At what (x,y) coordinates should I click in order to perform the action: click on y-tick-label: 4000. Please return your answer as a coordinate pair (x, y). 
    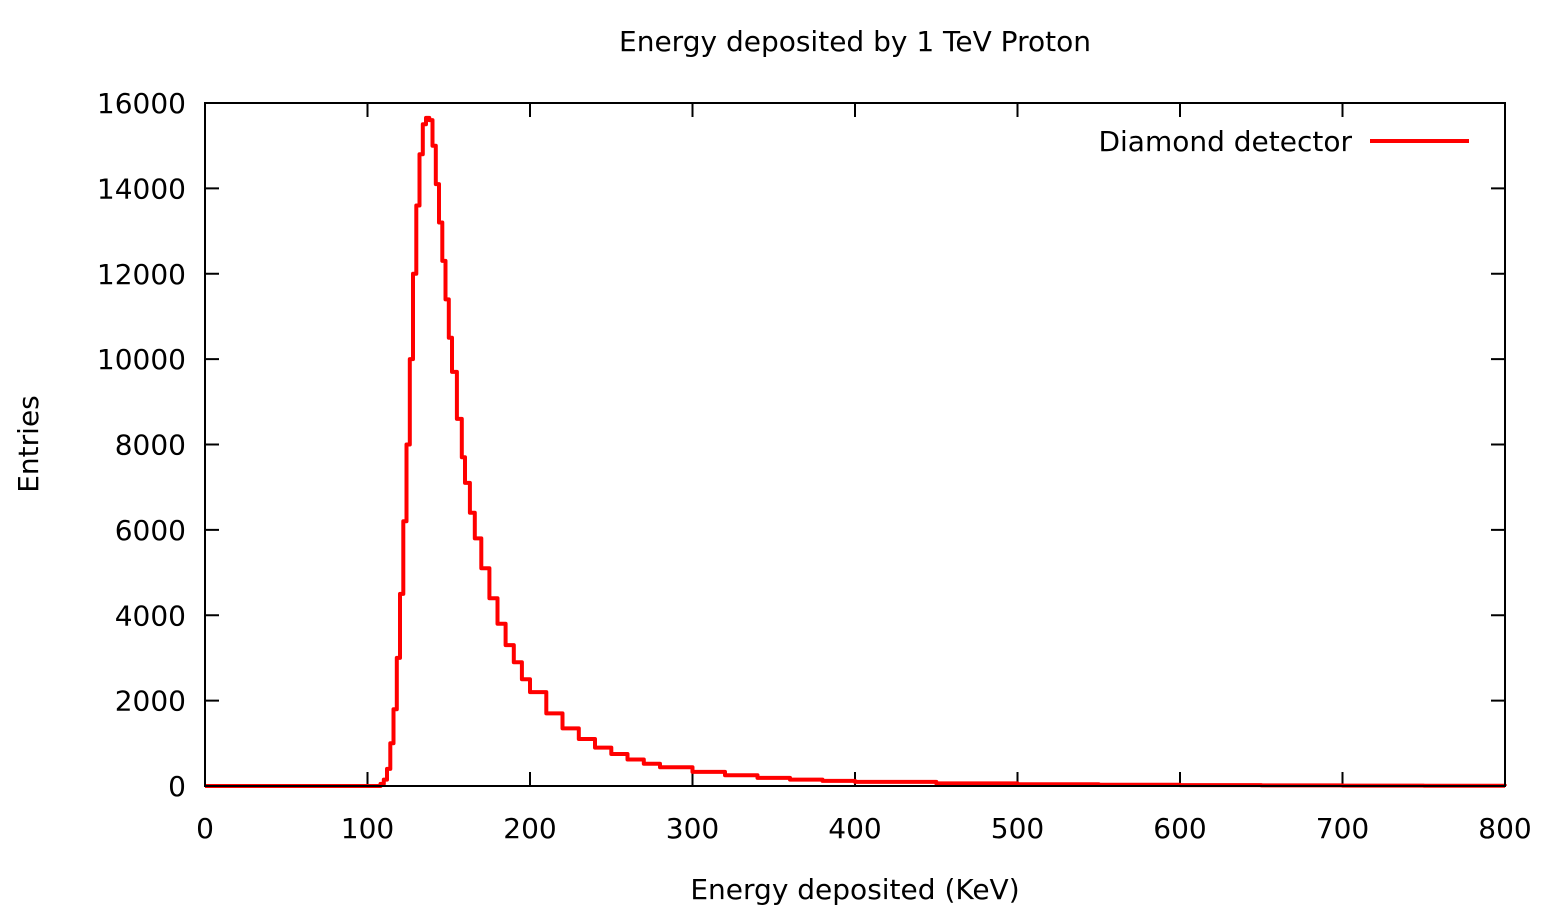
    Looking at the image, I should click on (150, 615).